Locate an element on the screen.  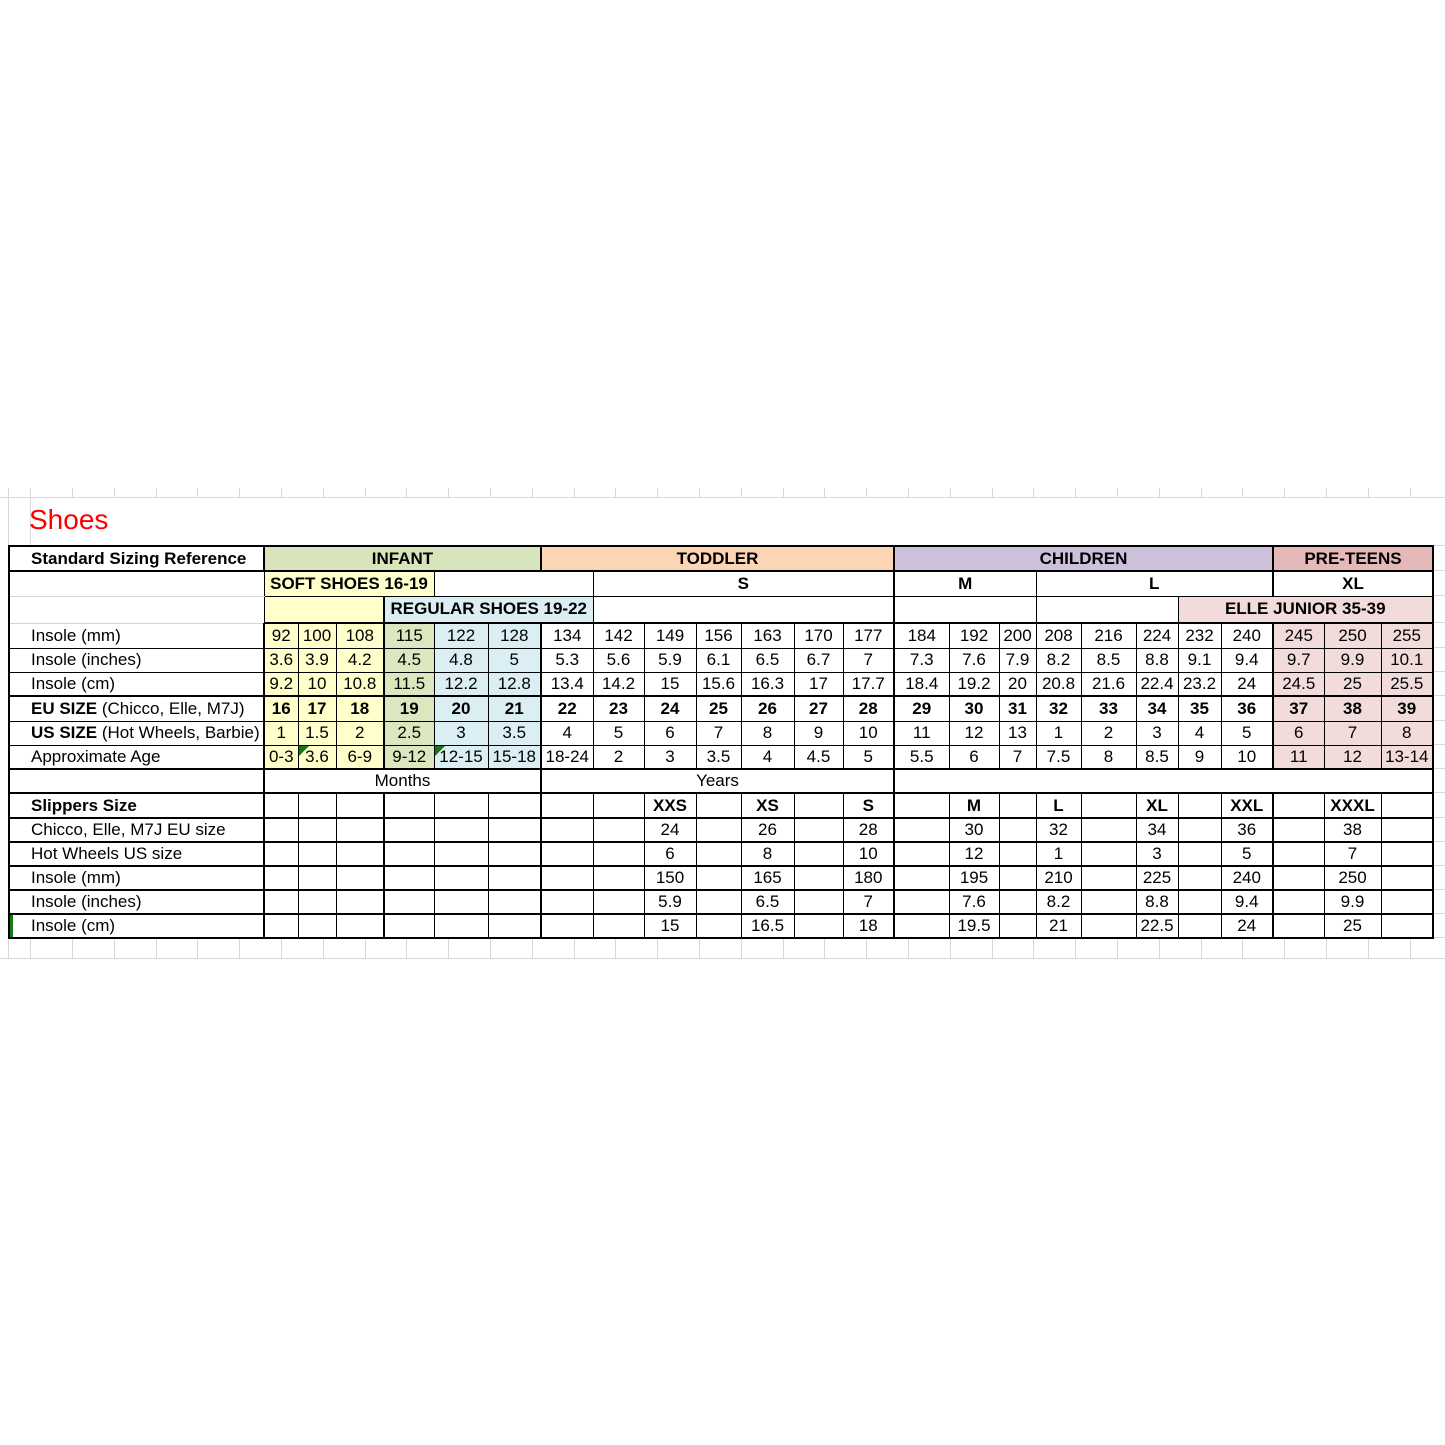
row-label: Hot Wheels US size is located at coordinates (136, 854).